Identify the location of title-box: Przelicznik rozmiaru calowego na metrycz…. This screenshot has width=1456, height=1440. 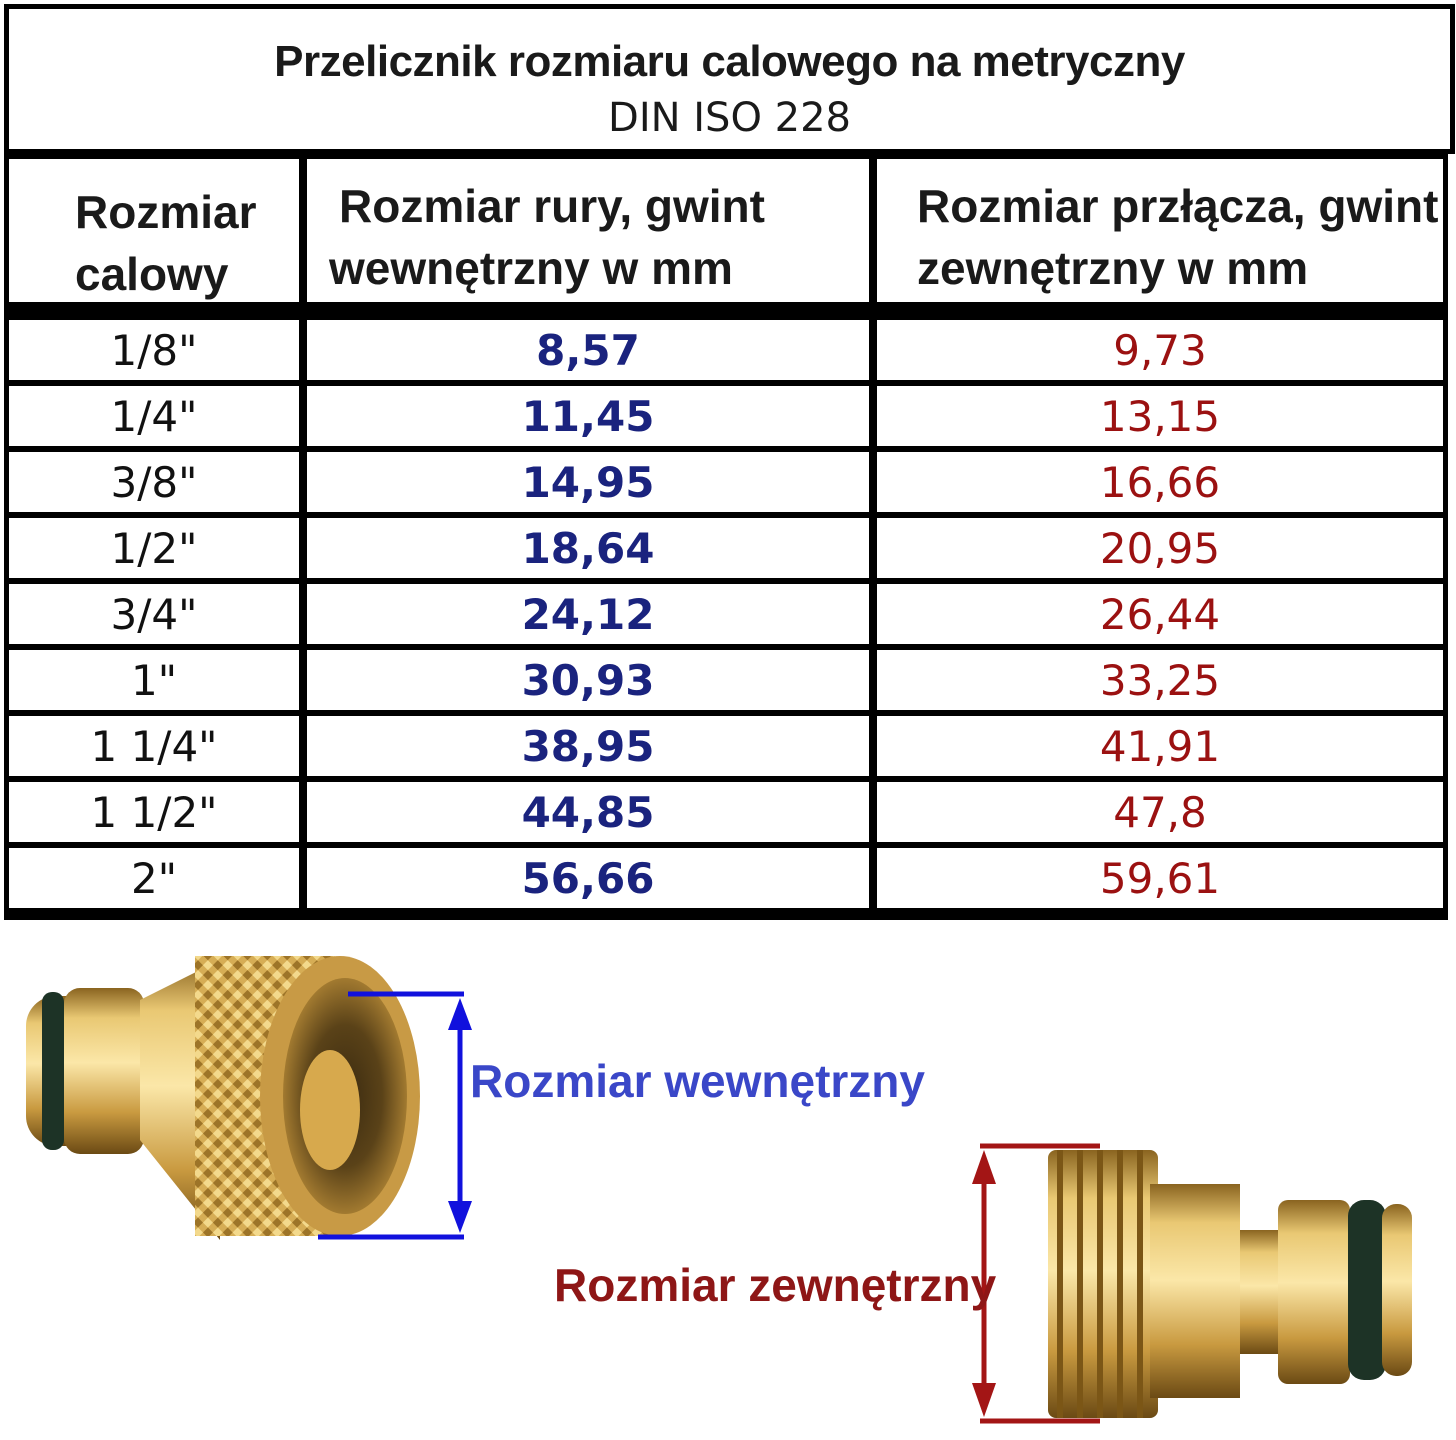
(729, 79).